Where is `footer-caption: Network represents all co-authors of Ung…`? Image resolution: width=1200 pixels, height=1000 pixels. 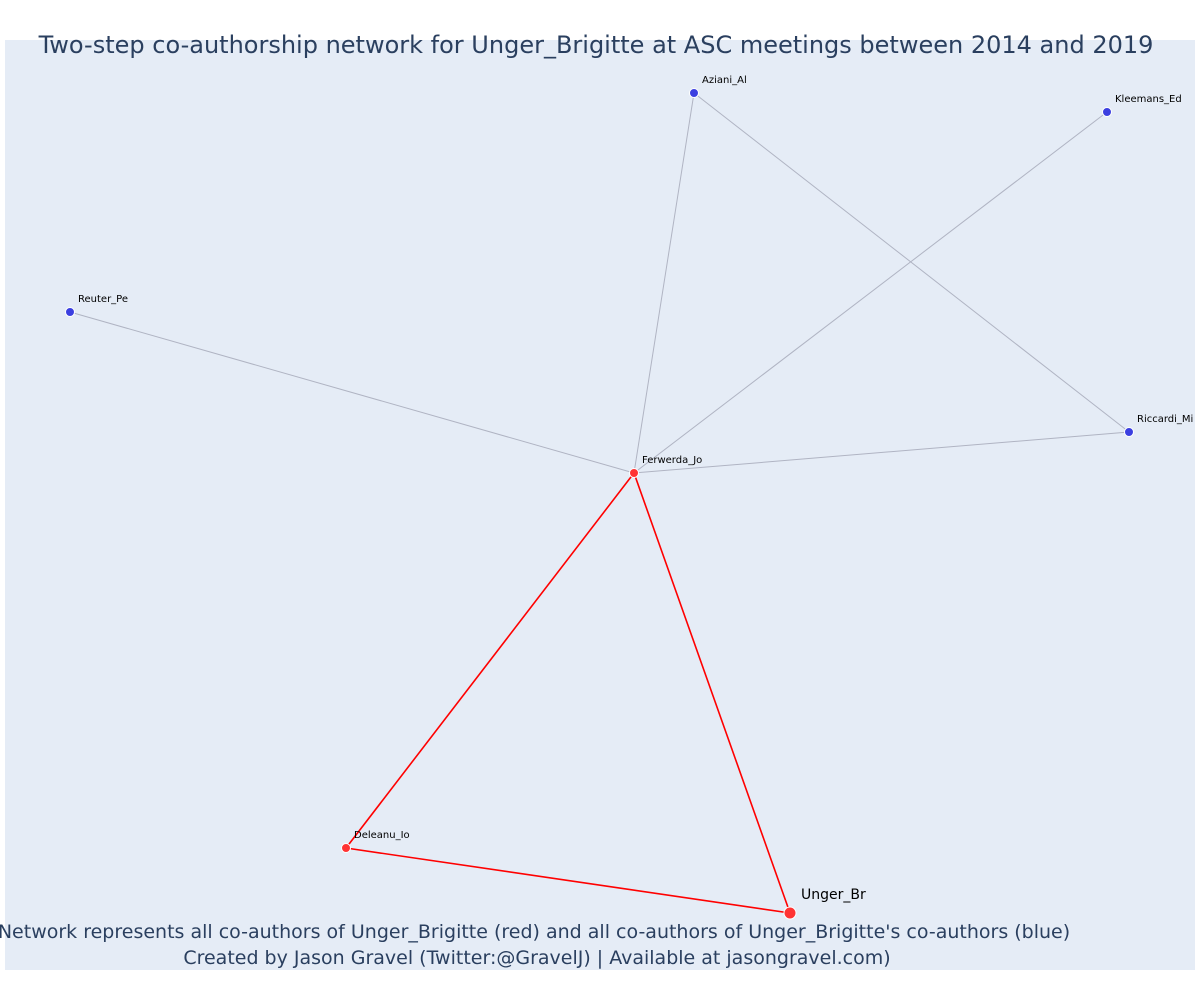
footer-caption: Network represents all co-authors of Ung… is located at coordinates (535, 932).